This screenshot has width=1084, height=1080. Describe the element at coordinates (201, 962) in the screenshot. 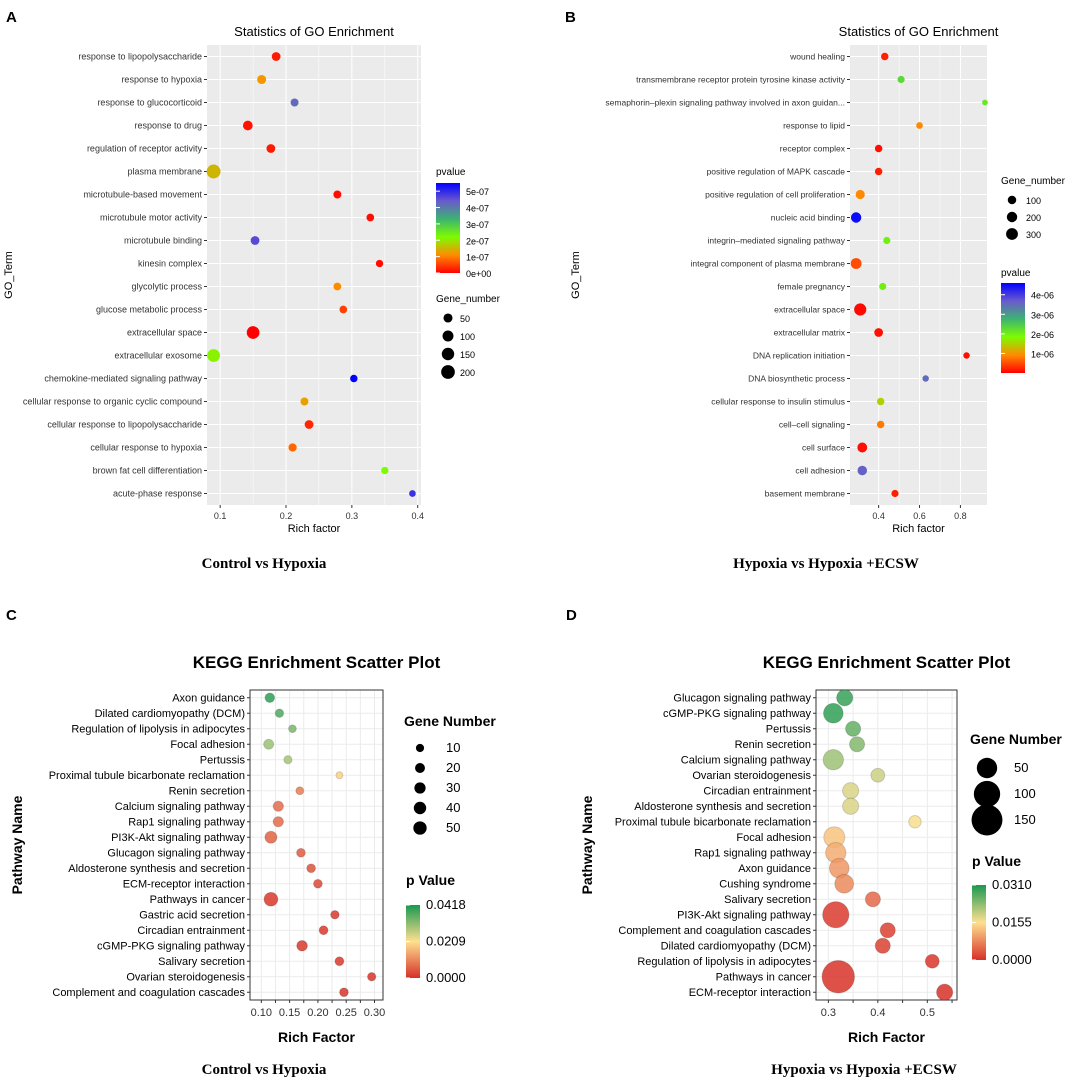

I see `term-label: Salivary secretion` at that location.